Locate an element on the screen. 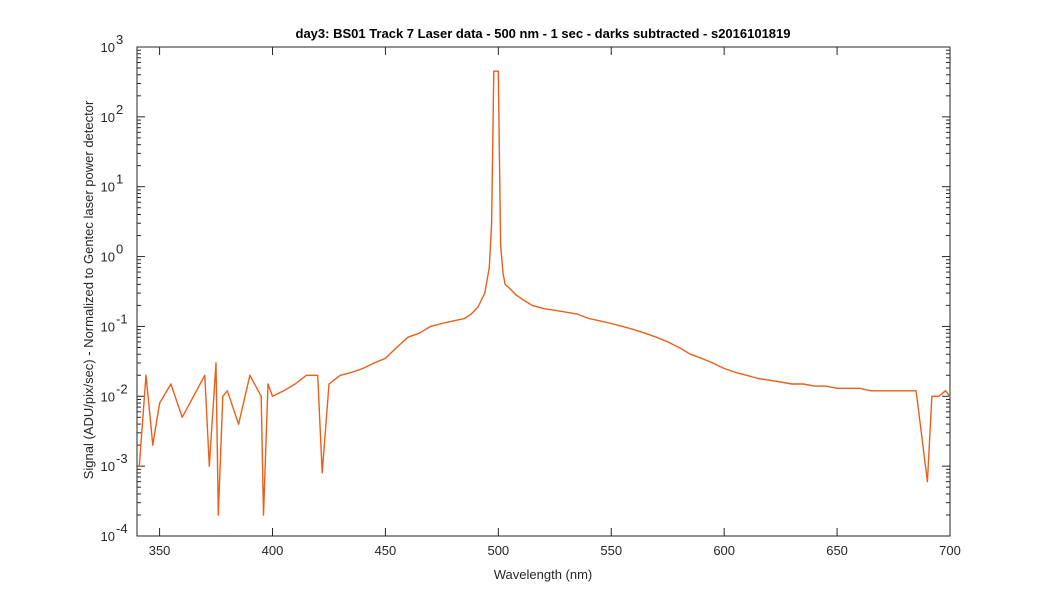 The height and width of the screenshot is (600, 1050). x-tick-label: 400 is located at coordinates (273, 550).